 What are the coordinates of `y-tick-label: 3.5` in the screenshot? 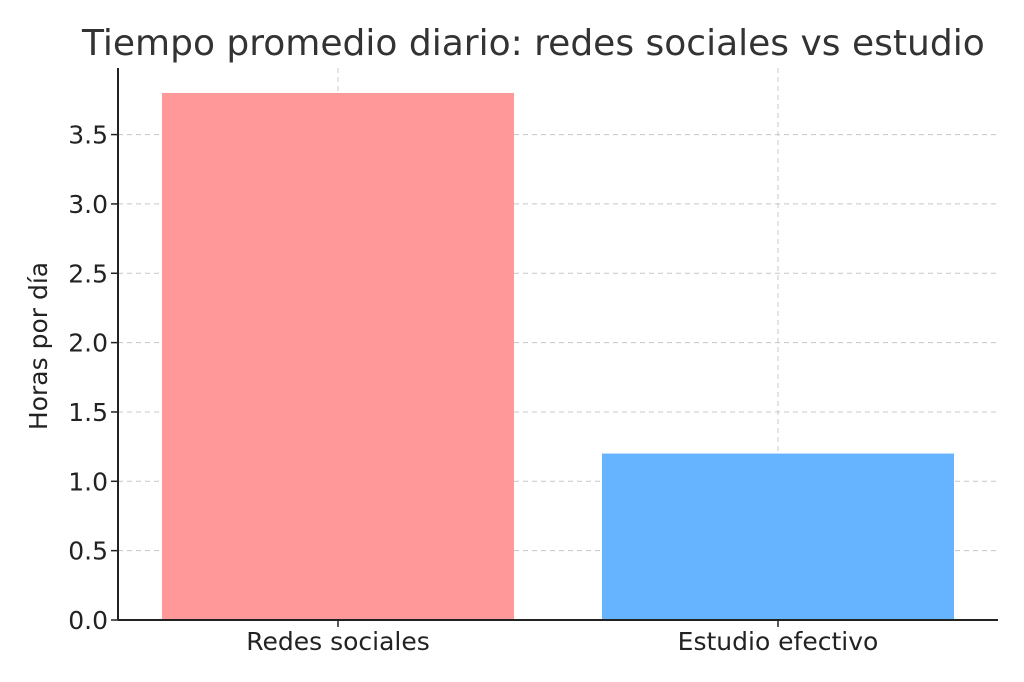 It's located at (88, 135).